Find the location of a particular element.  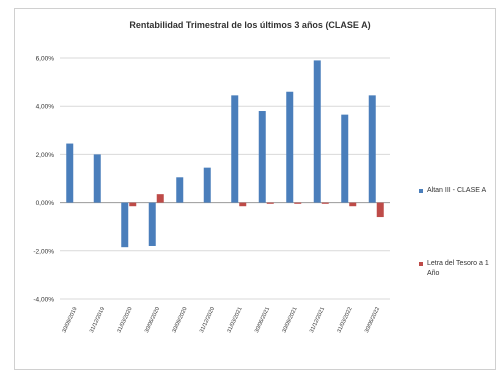

x-tick-label: 30/06/2022 is located at coordinates (372, 319).